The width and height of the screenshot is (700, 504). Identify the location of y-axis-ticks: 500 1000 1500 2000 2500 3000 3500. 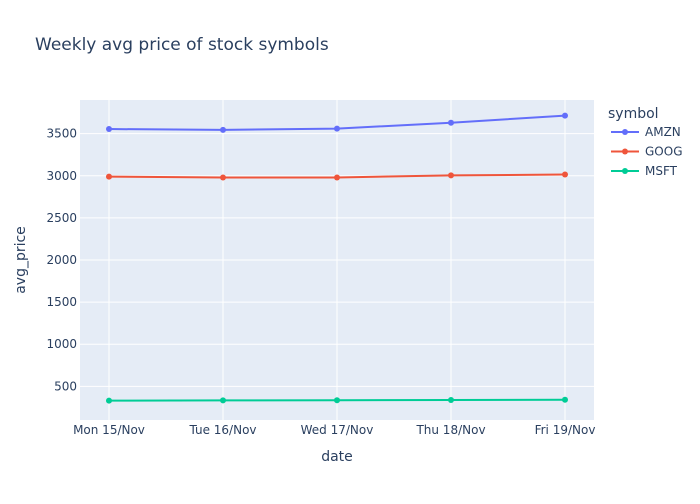
(61, 260).